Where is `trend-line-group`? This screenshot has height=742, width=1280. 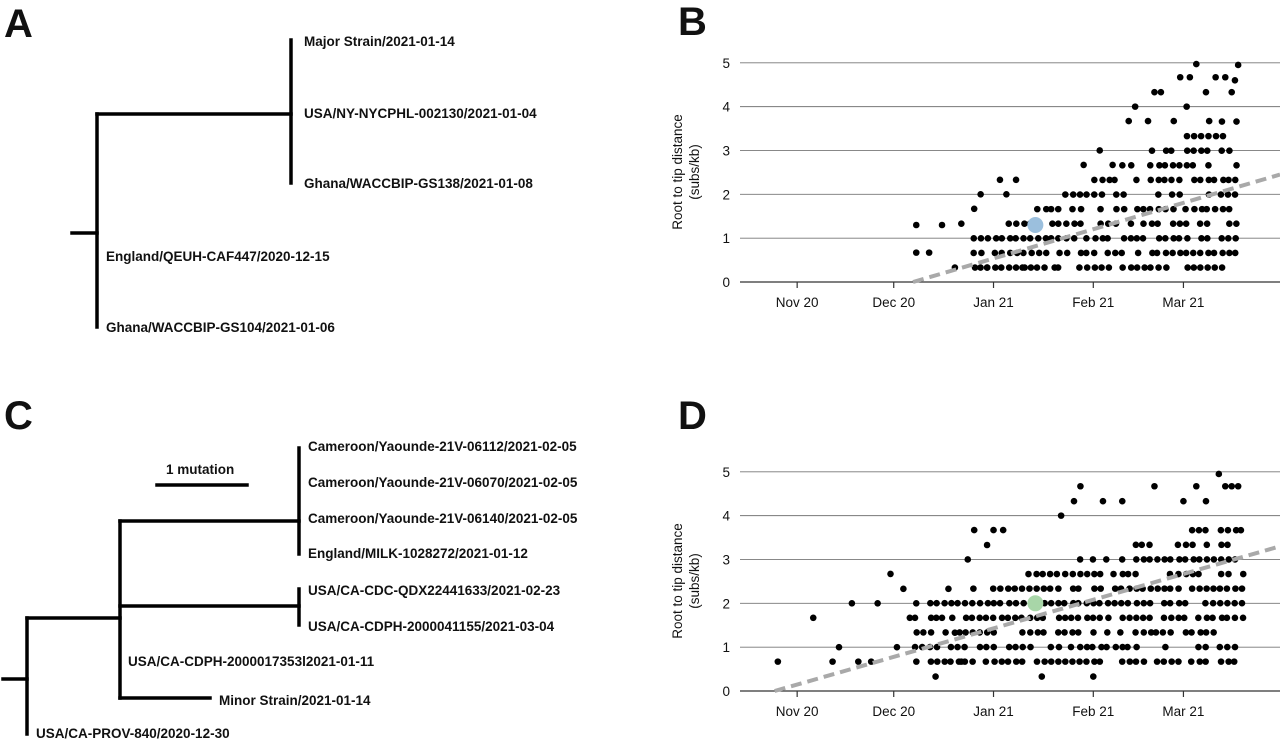
trend-line-group is located at coordinates (1027, 618).